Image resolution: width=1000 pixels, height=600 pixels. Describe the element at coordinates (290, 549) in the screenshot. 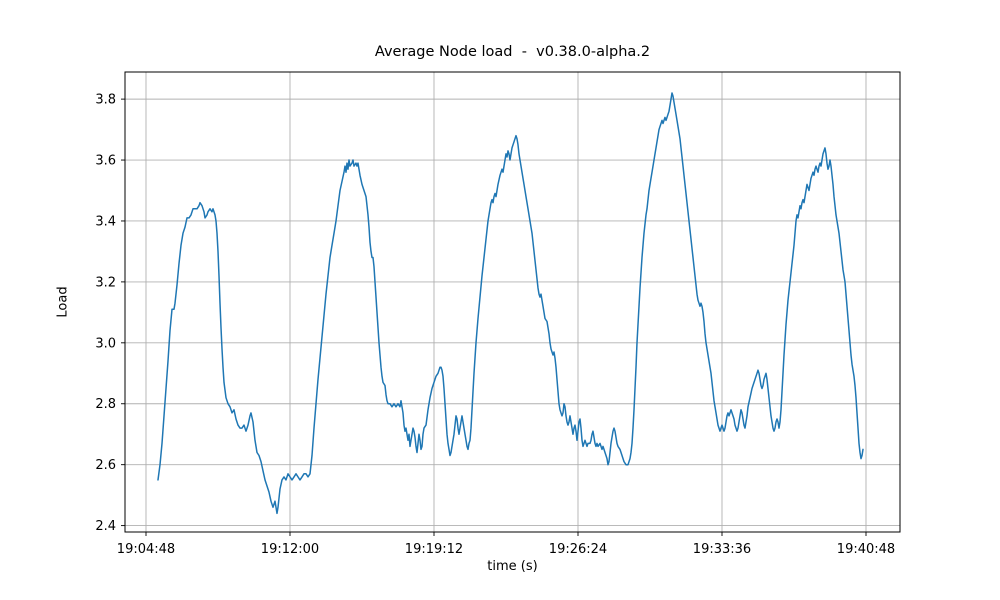

I see `x-tick-label: 19:12:00` at that location.